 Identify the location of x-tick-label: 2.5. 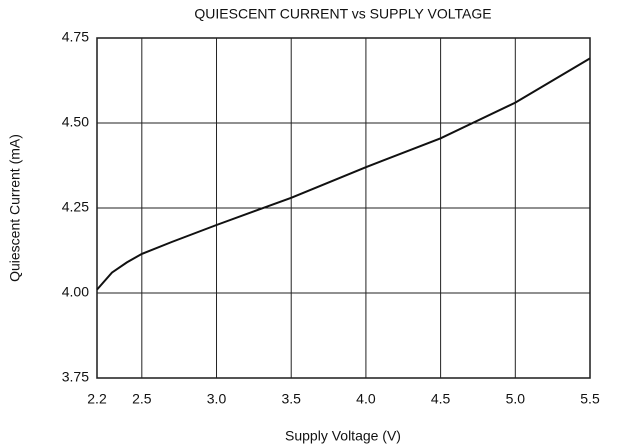
(142, 399).